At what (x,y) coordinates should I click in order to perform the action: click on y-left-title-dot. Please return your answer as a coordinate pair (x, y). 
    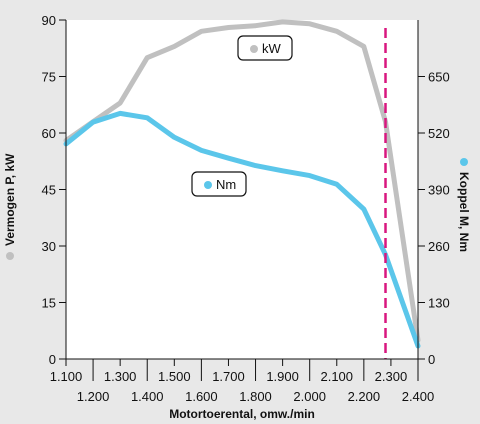
    Looking at the image, I should click on (10, 256).